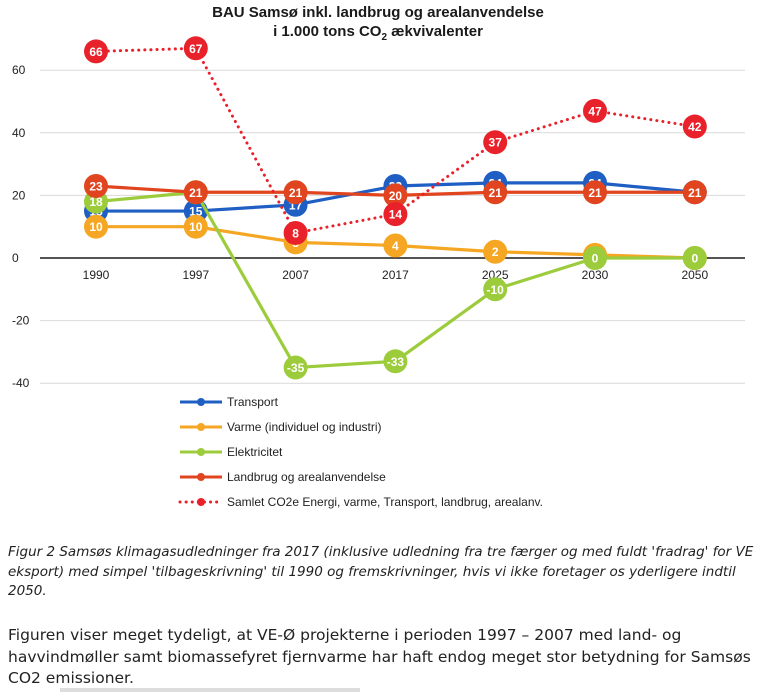 Image resolution: width=770 pixels, height=692 pixels. I want to click on legend-item-0: Transport, so click(229, 402).